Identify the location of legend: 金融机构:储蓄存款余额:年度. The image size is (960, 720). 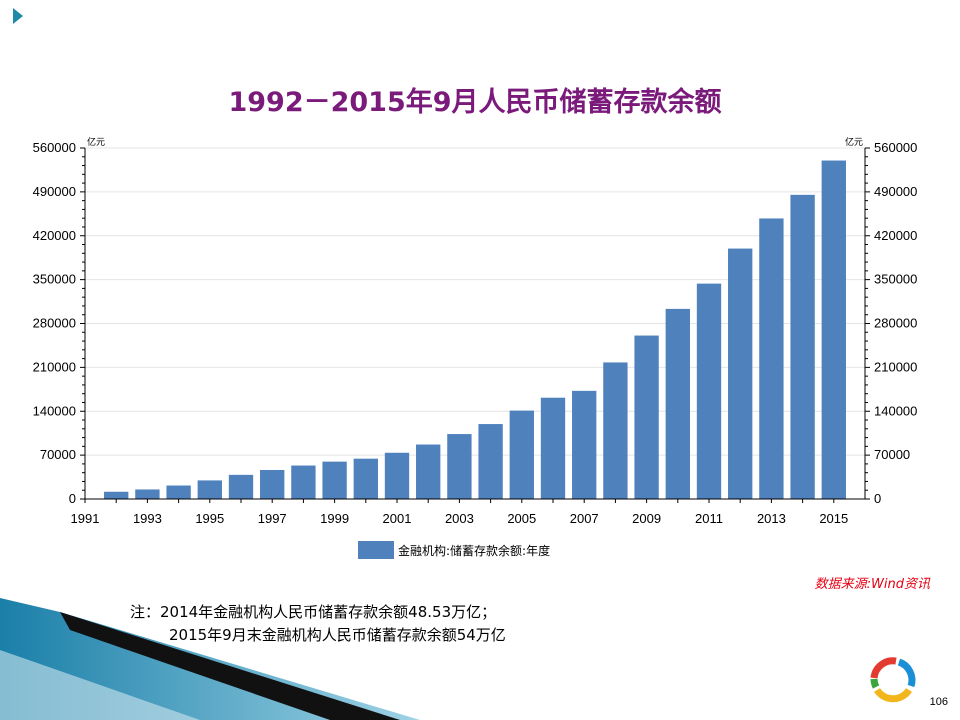
(454, 550).